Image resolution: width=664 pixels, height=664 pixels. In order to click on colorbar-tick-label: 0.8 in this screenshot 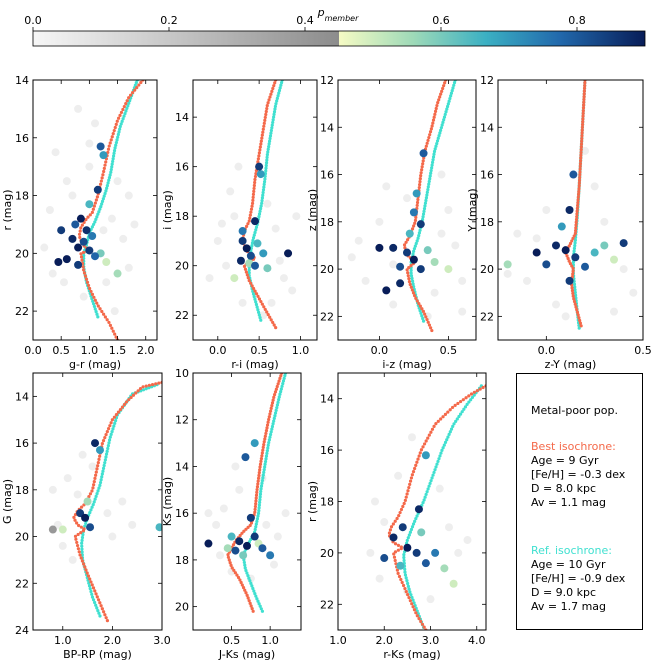, I will do `click(577, 20)`.